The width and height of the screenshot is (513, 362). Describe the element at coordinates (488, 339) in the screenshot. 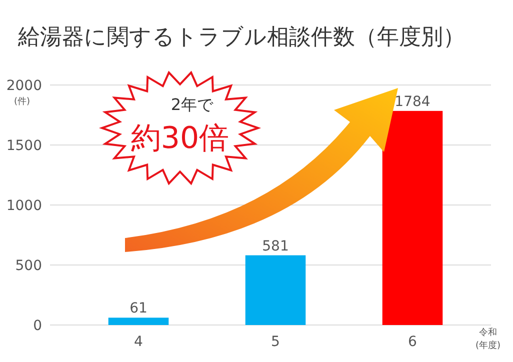

I see `x-axis-title: 令和 (年度)` at that location.